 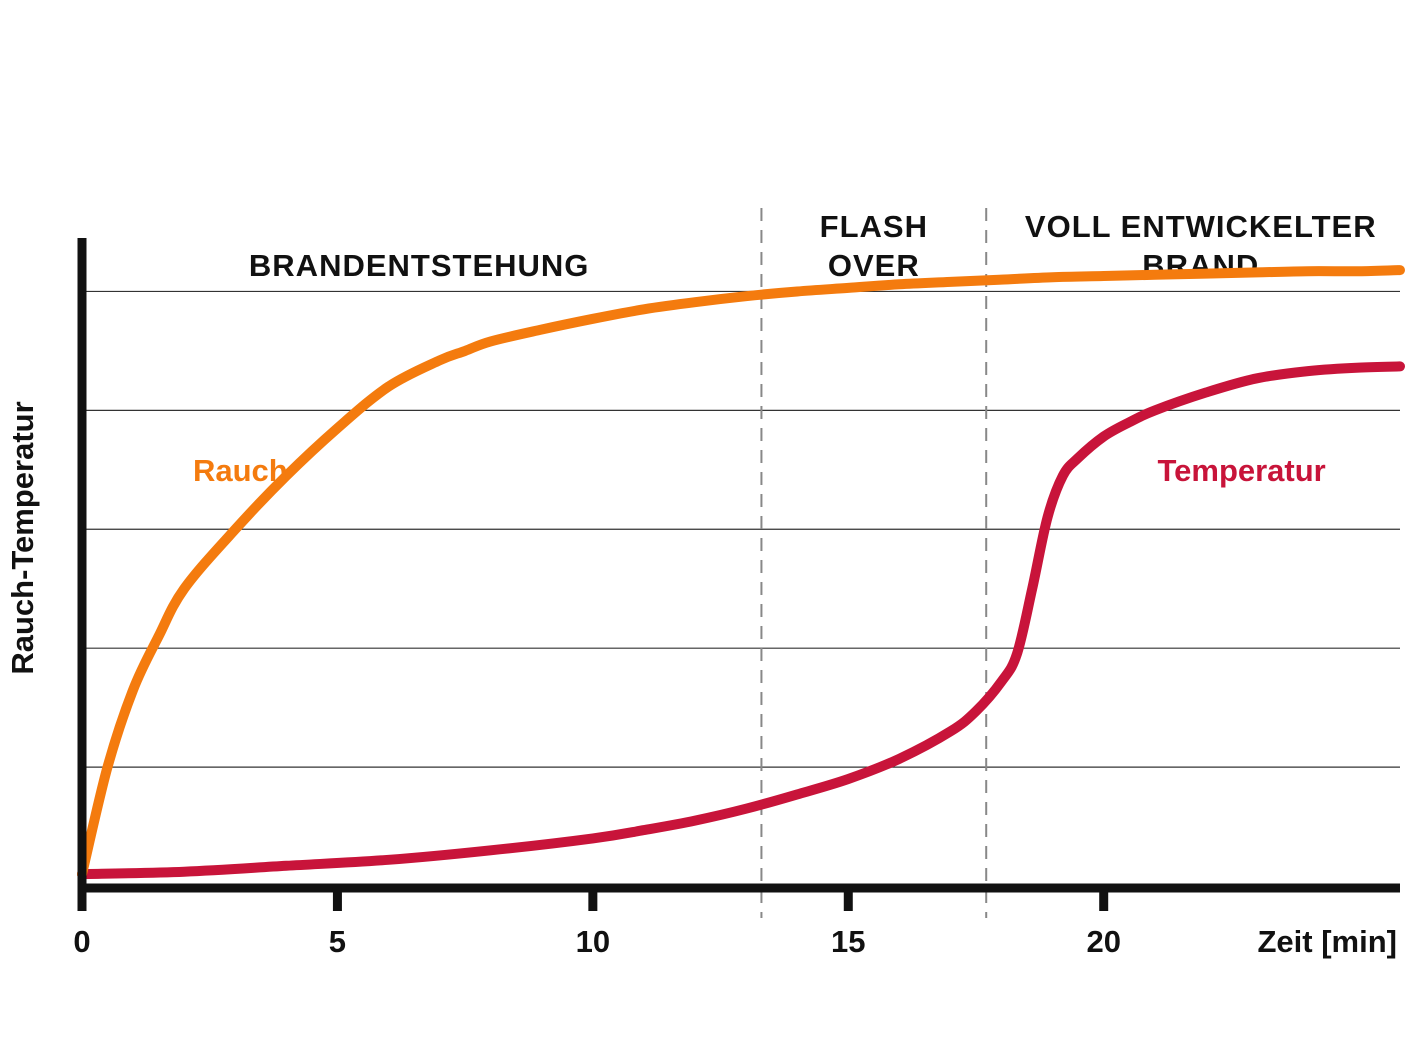 What do you see at coordinates (22, 537) in the screenshot?
I see `y-axis-title: Rauch-Temperatur` at bounding box center [22, 537].